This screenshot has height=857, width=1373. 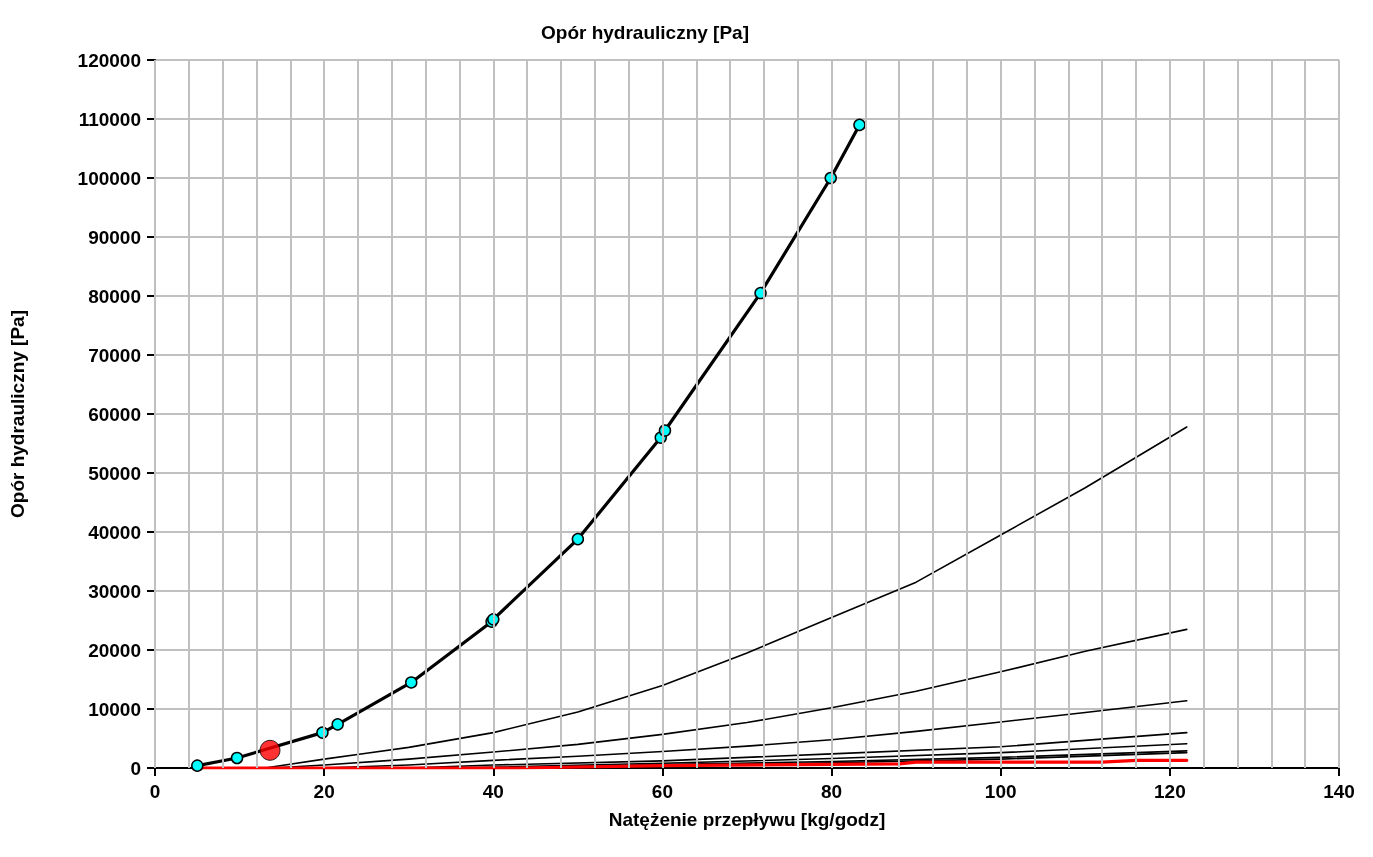 I want to click on y-axis-title: Opór hydrauliczny [Pa], so click(x=17, y=414).